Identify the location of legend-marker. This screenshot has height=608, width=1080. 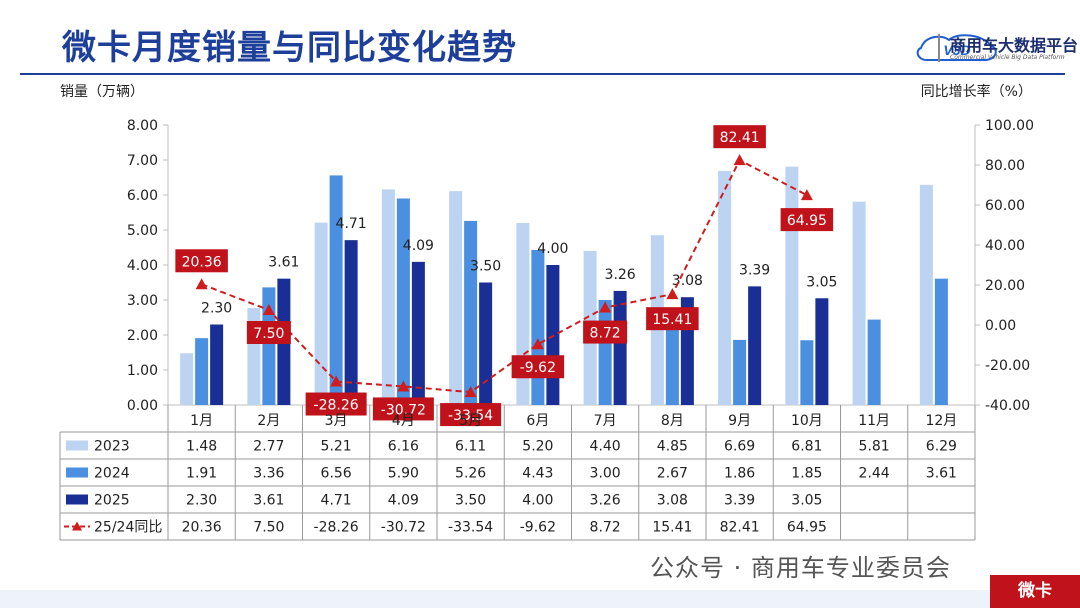
(77, 526).